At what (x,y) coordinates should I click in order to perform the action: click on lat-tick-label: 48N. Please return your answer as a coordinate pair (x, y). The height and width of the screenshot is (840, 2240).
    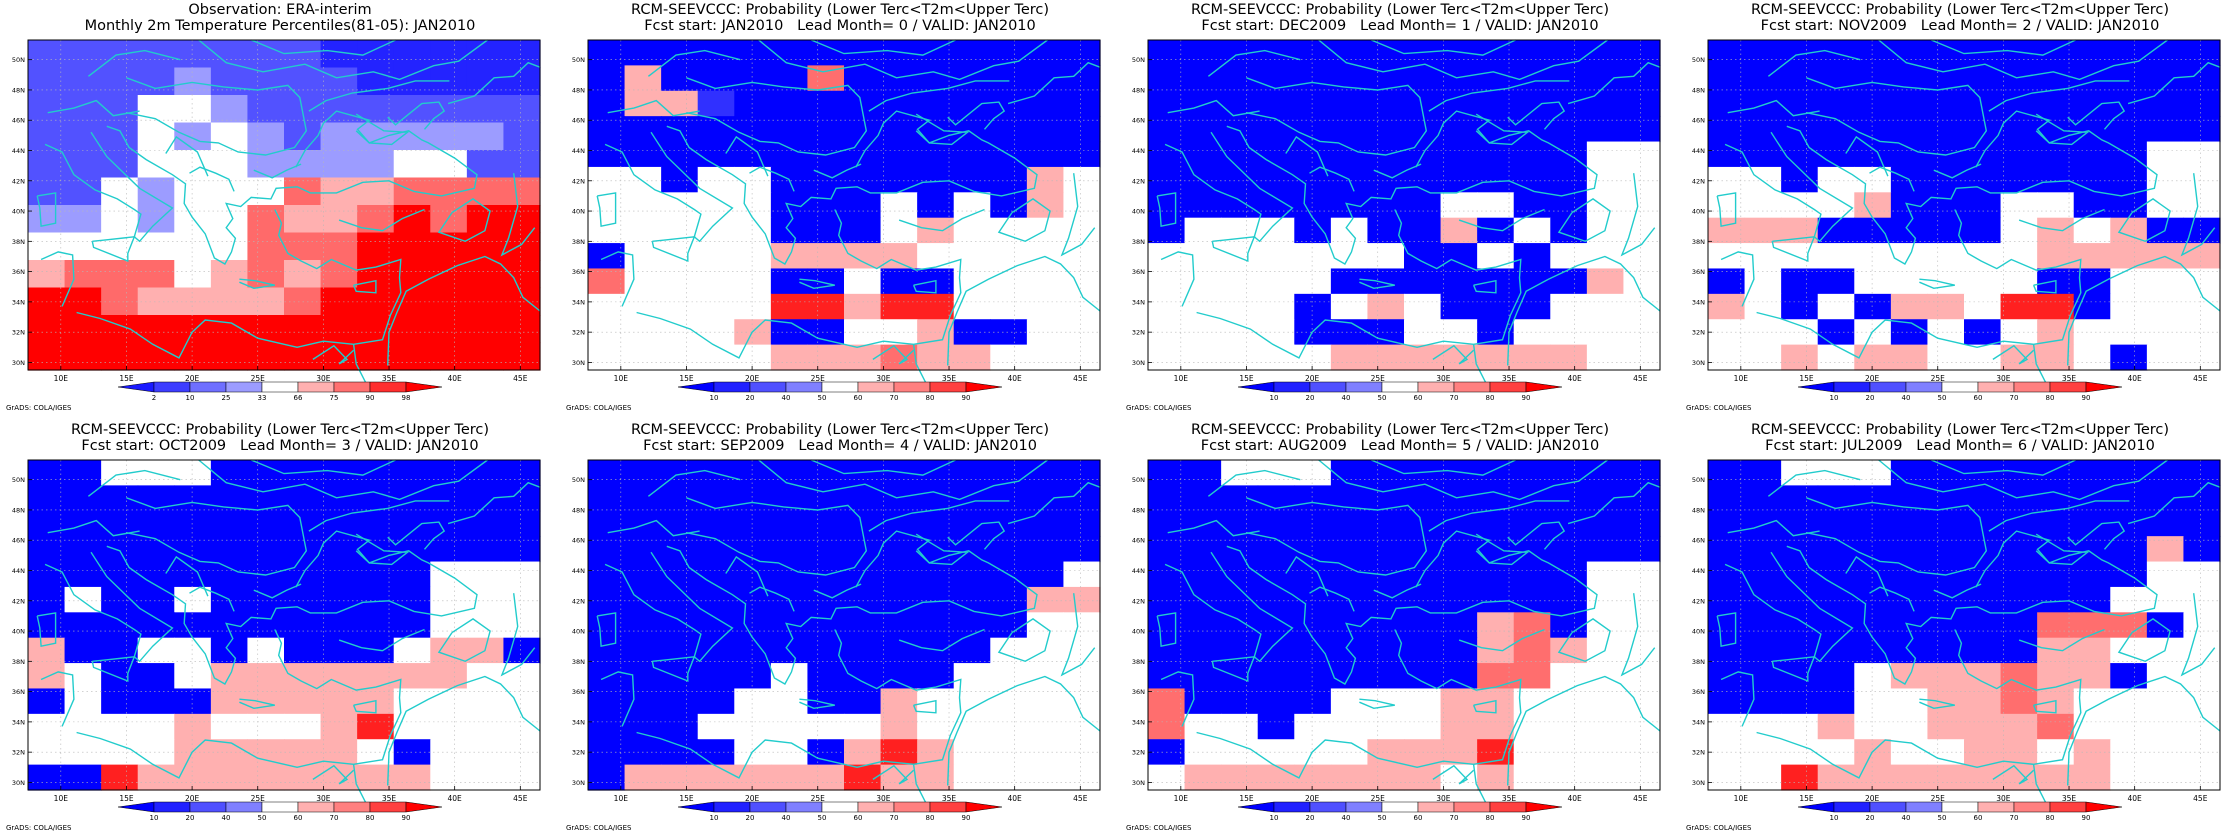
    Looking at the image, I should click on (1138, 90).